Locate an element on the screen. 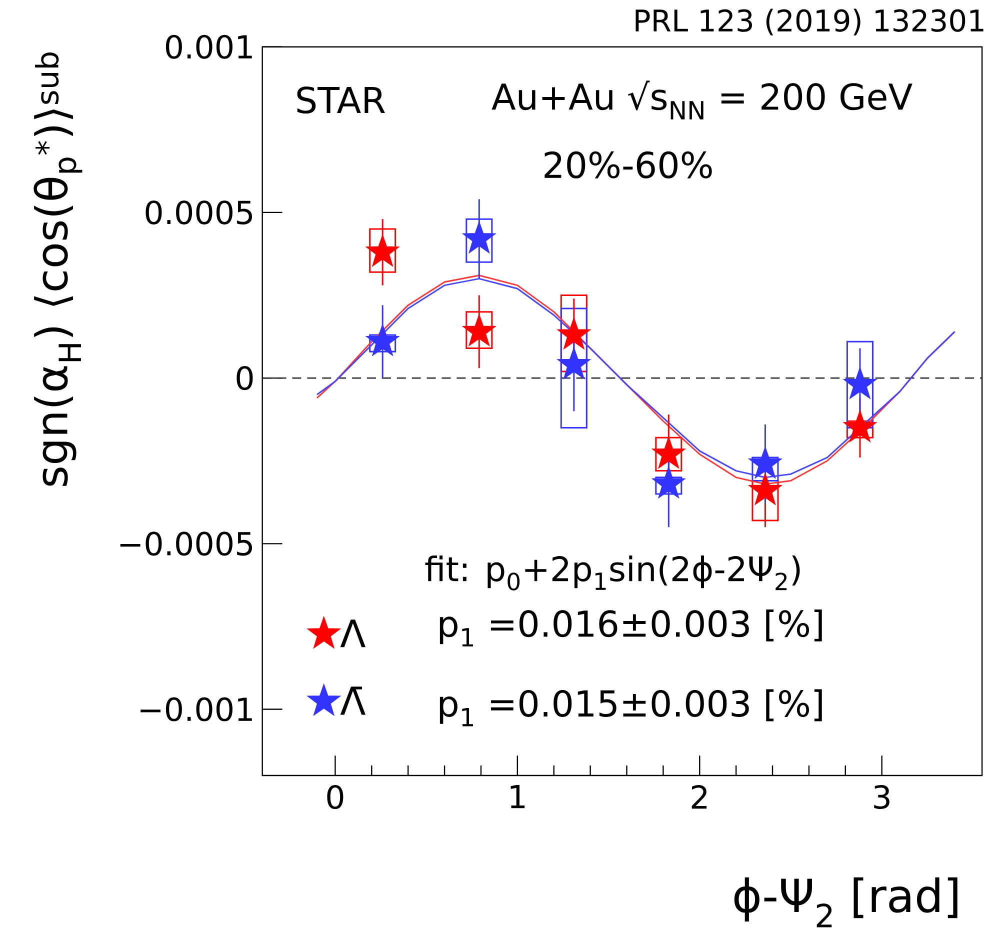 The image size is (996, 931). legend-label: Λ̄ is located at coordinates (353, 700).